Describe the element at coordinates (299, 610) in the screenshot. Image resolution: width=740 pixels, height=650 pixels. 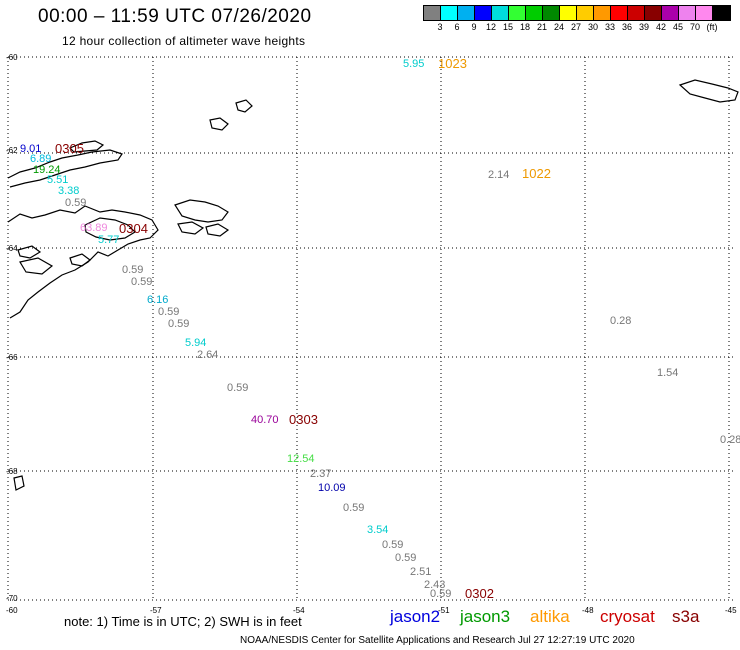
I see `longitude-label: -54` at that location.